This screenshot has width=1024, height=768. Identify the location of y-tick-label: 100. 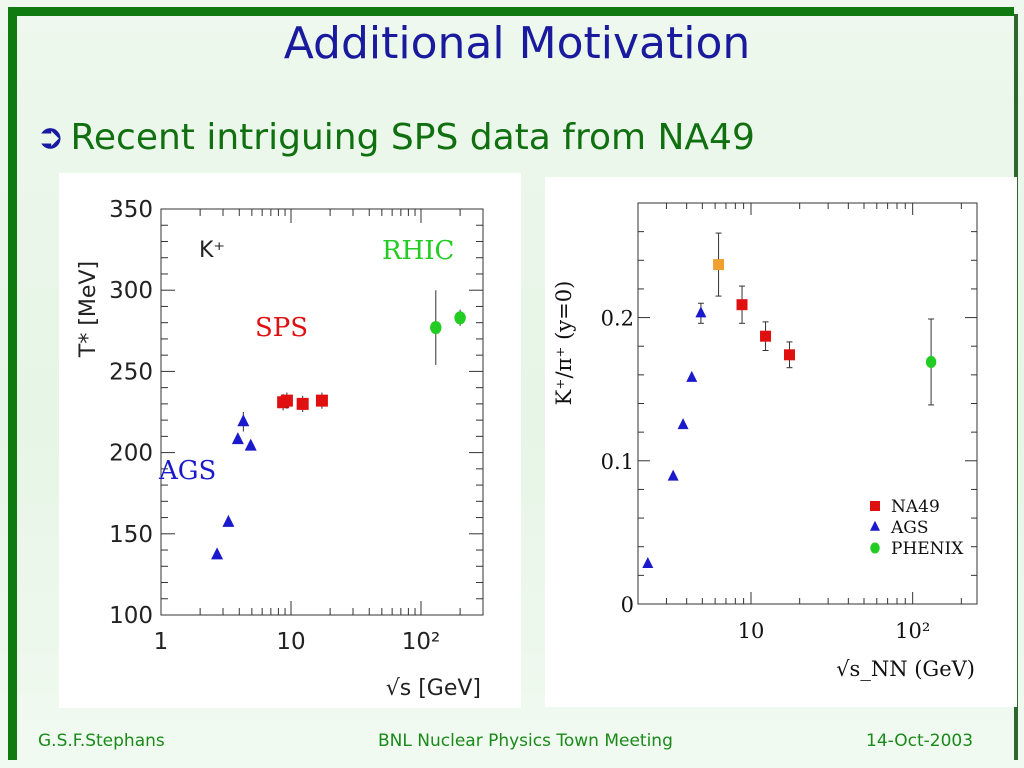
(131, 616).